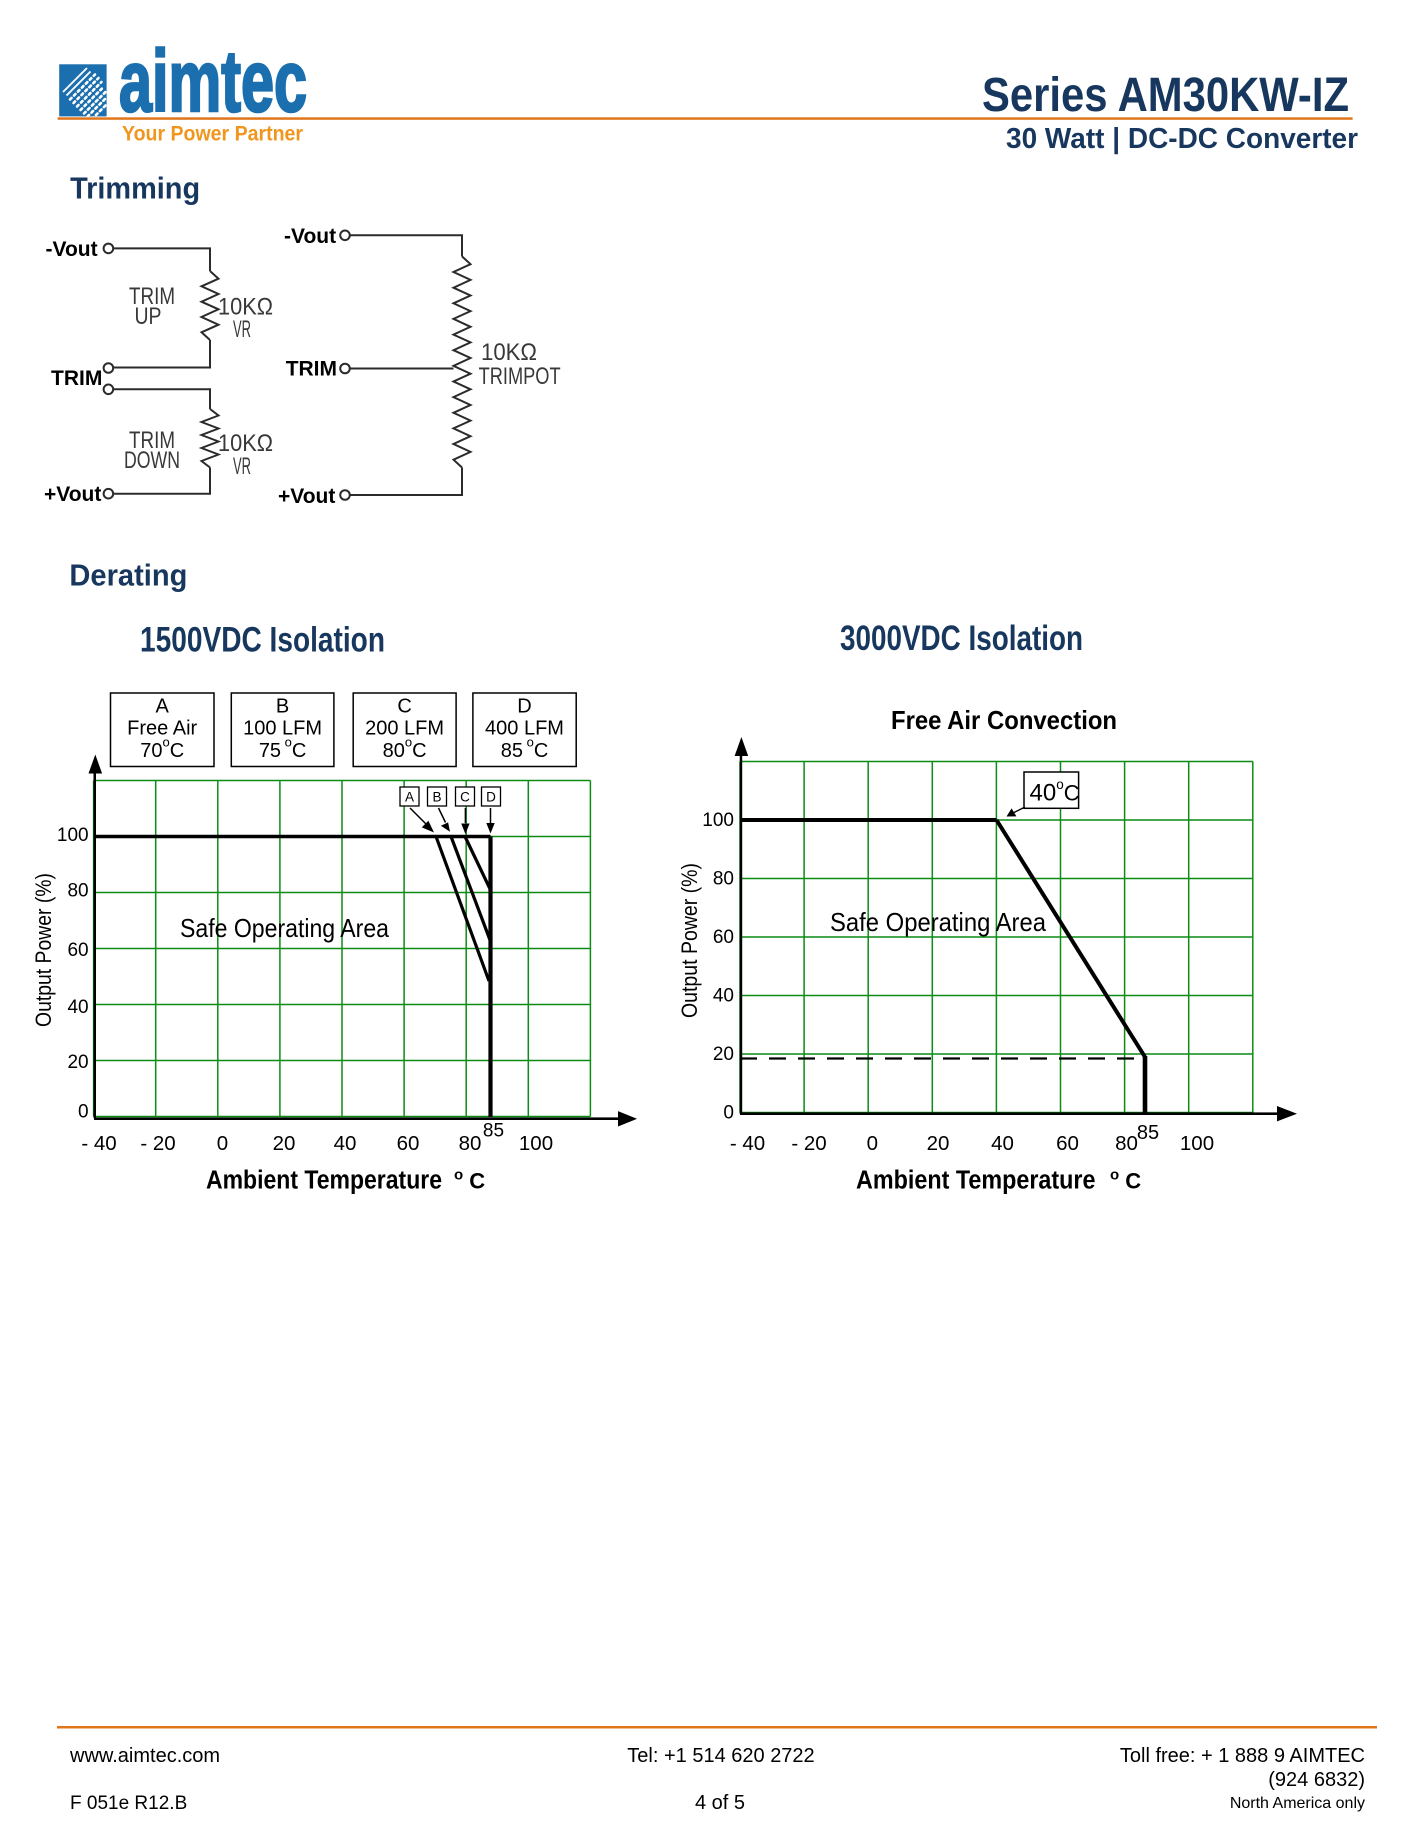  Describe the element at coordinates (262, 640) in the screenshot. I see `svg-text: 1500VDC Isolation` at that location.